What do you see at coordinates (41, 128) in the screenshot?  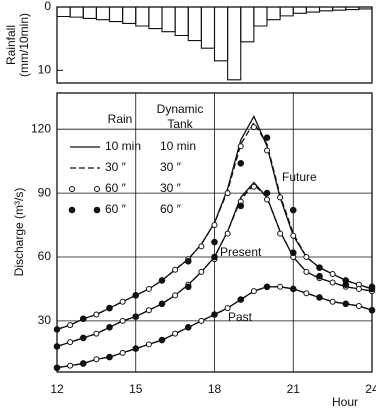 I see `y-tick-label: 120` at bounding box center [41, 128].